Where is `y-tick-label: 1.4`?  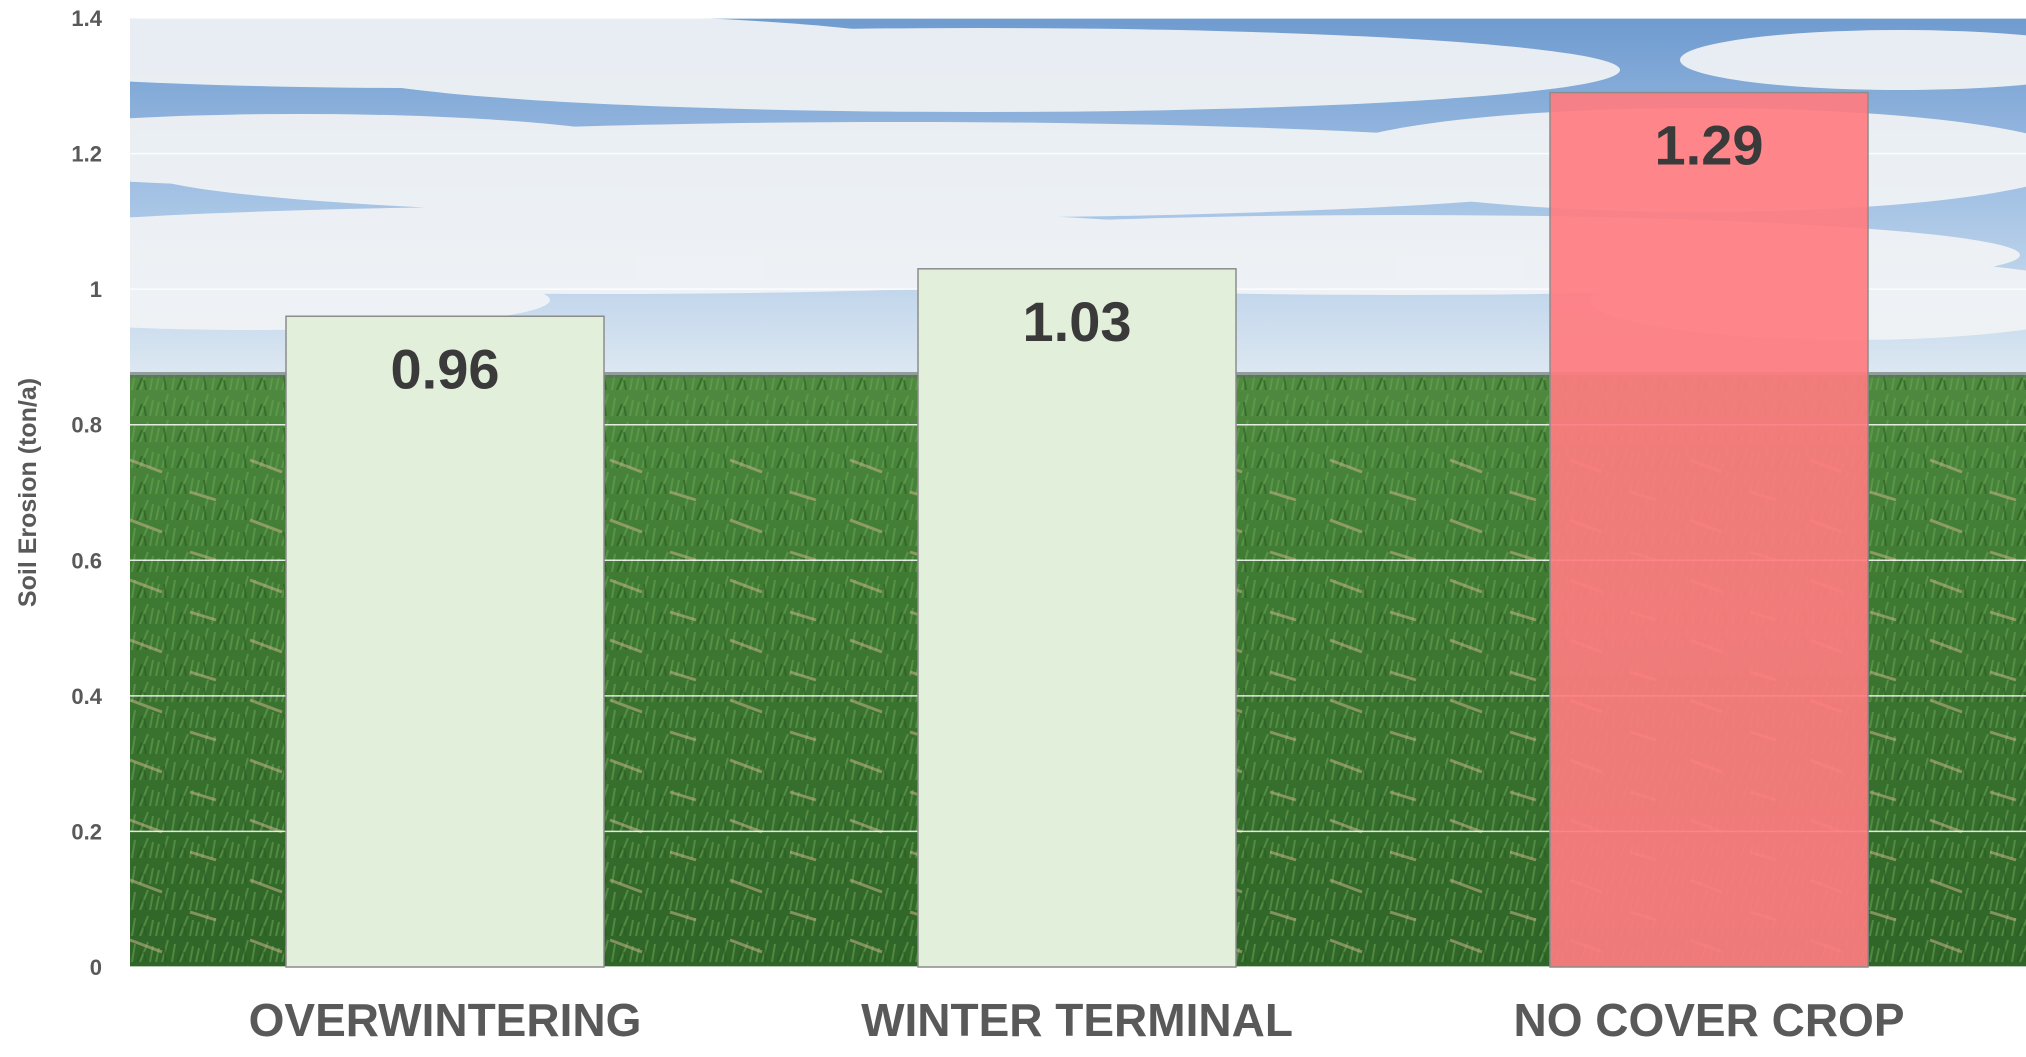
y-tick-label: 1.4 is located at coordinates (86, 18).